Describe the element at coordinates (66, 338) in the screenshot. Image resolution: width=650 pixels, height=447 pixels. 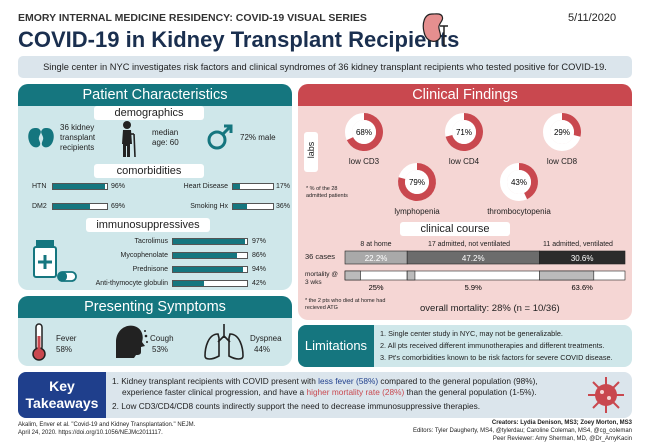
I see `symptom-name: Fever` at that location.